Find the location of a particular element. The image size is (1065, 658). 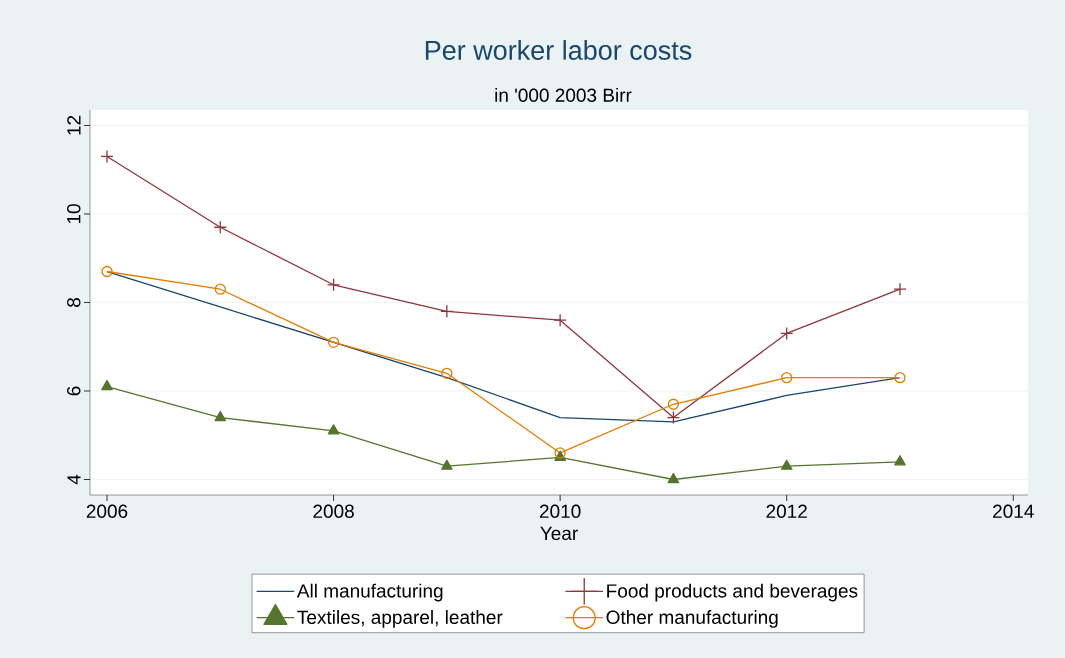

x-tick-label: 2014 is located at coordinates (1013, 511).